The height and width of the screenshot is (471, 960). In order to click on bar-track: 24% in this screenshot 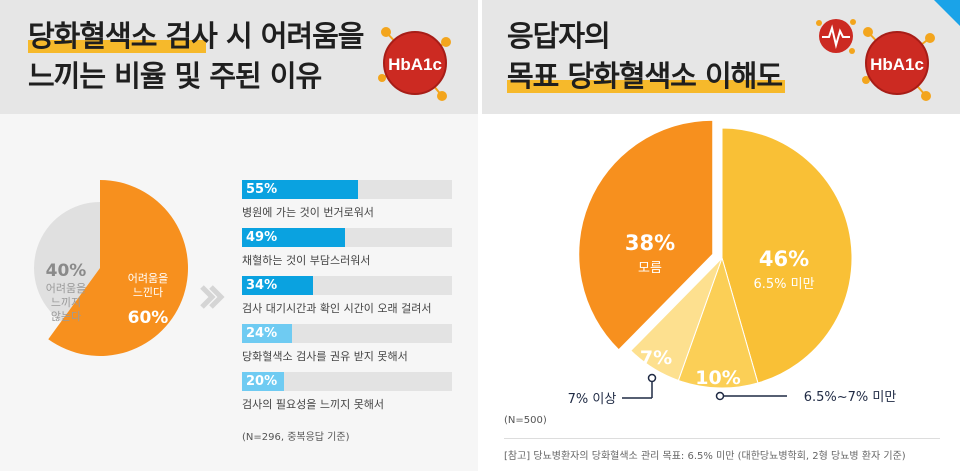, I will do `click(347, 333)`.